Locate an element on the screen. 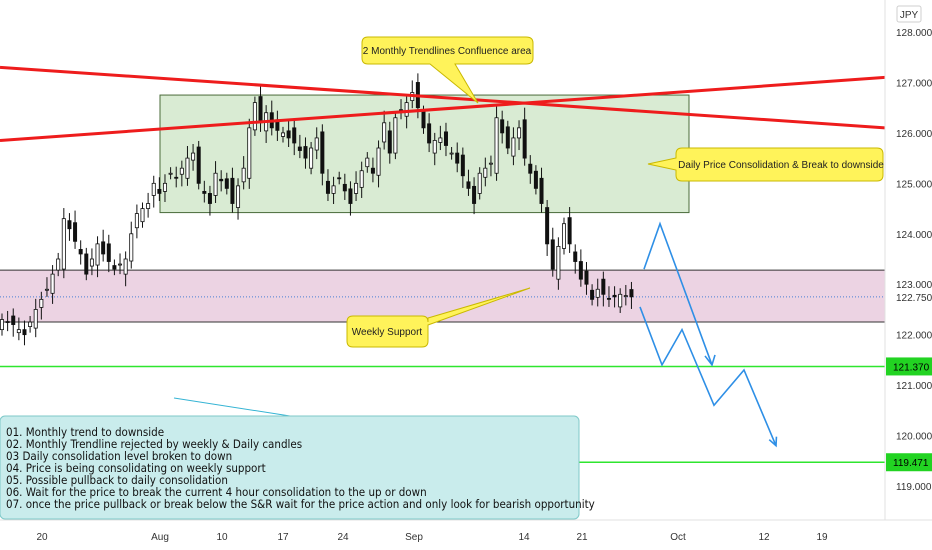 The image size is (932, 550). y-tick-label: 126.000 is located at coordinates (914, 134).